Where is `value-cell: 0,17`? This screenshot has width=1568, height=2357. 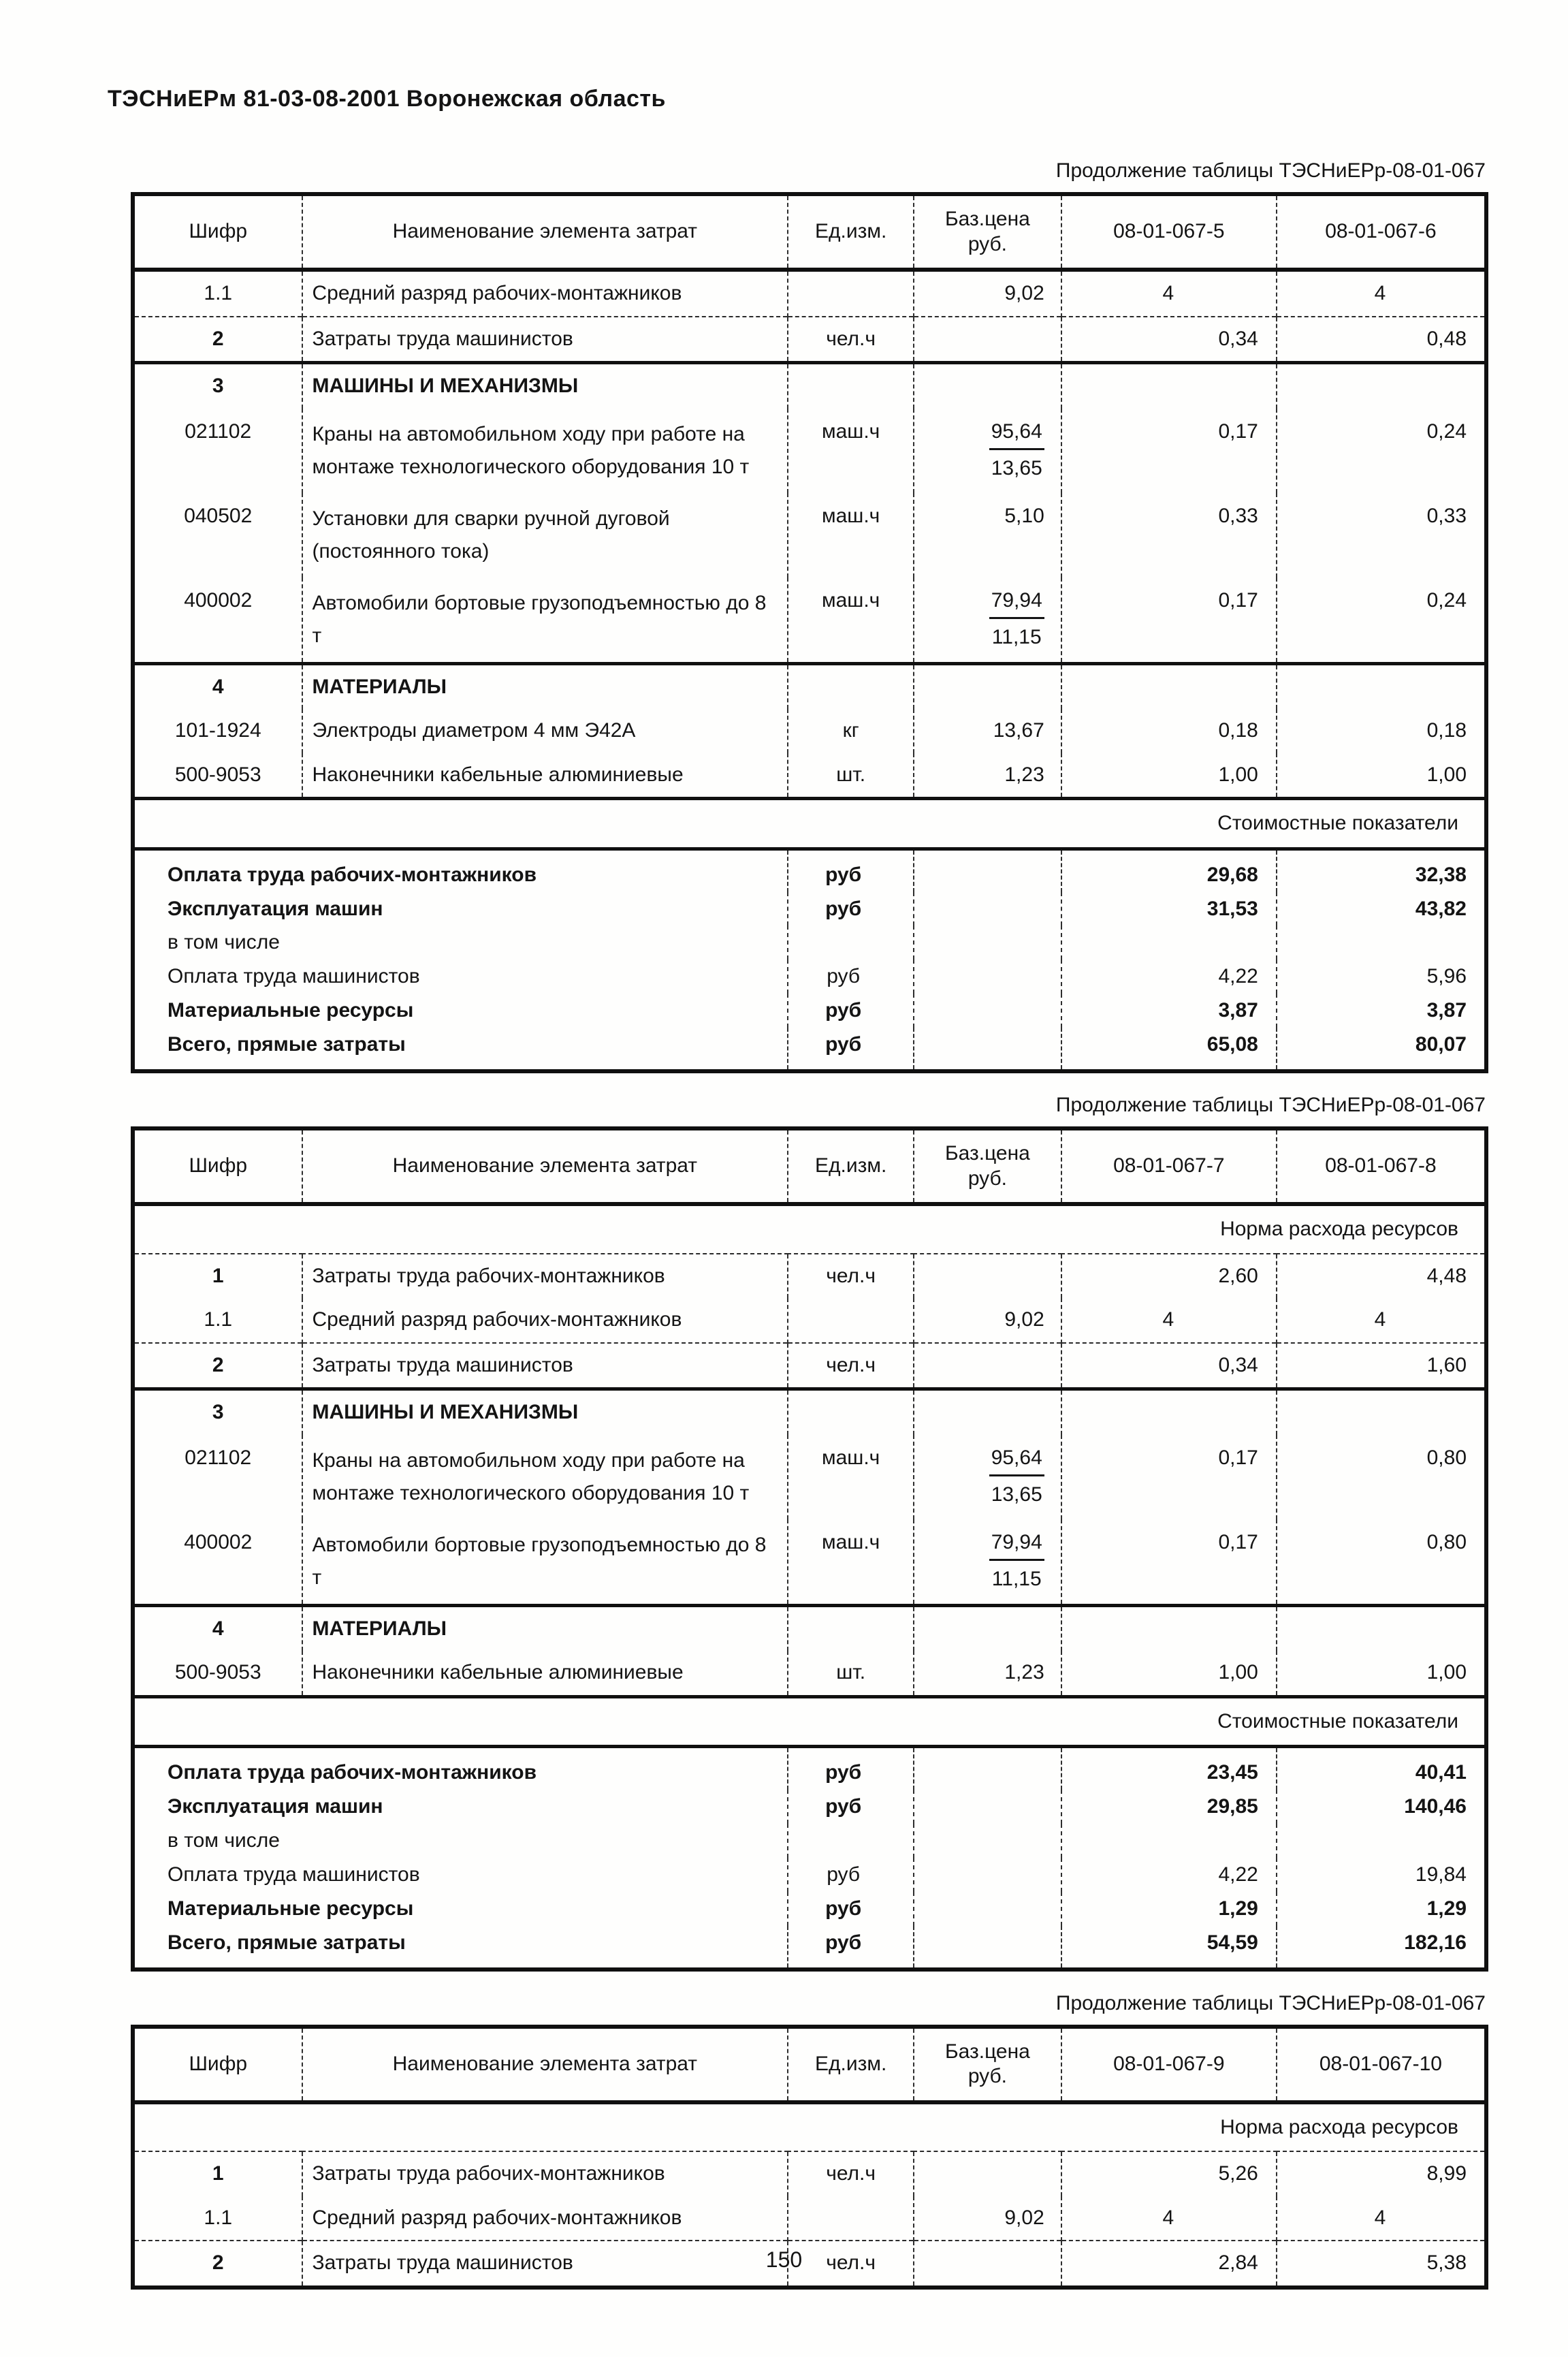
value-cell: 0,17 is located at coordinates (1168, 1476).